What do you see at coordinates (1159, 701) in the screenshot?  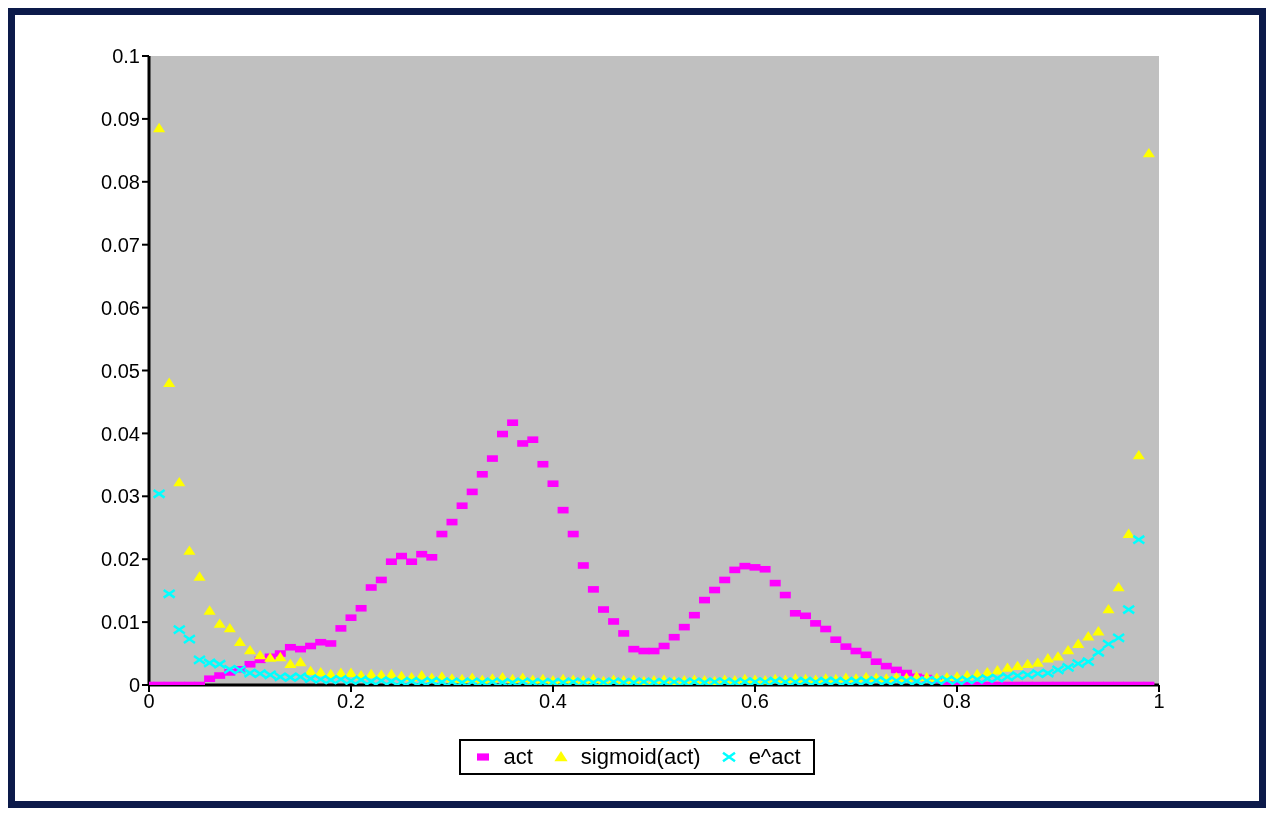 I see `x-tick-label: 1` at bounding box center [1159, 701].